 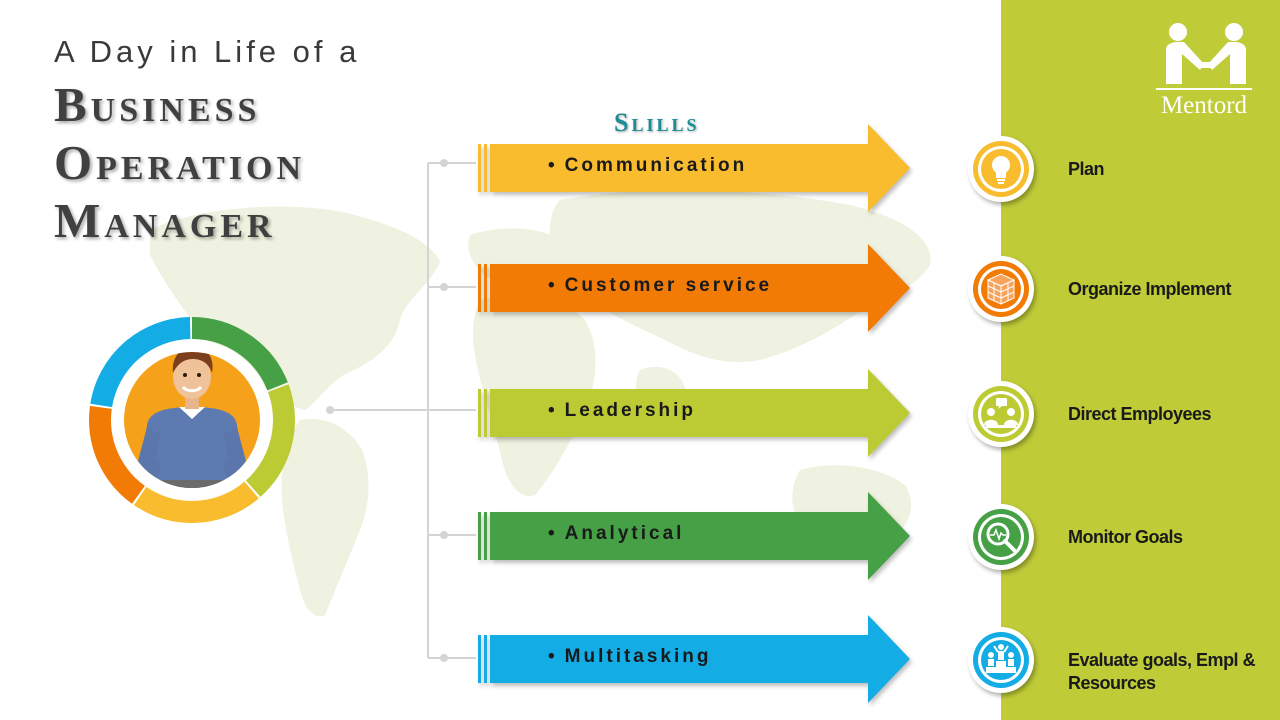 I want to click on handshake-icon, so click(x=1206, y=53).